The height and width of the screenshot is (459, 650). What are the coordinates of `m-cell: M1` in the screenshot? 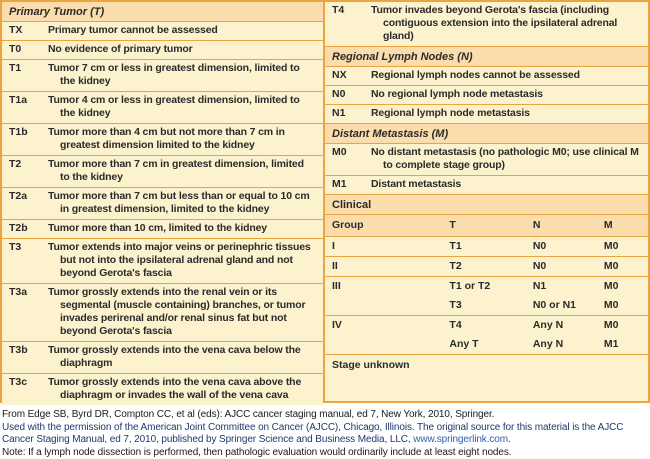 It's located at (611, 344).